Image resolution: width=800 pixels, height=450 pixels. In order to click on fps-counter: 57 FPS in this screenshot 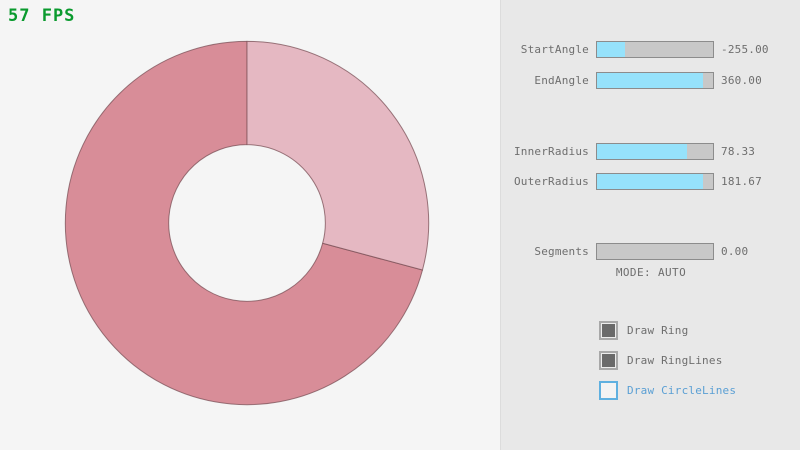, I will do `click(42, 16)`.